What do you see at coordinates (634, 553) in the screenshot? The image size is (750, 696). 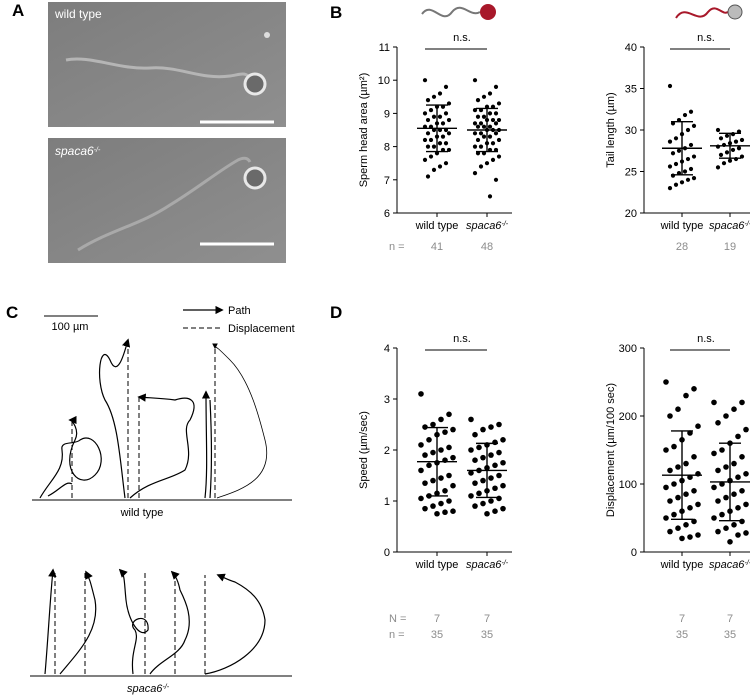 I see `y-tick-label: 0` at bounding box center [634, 553].